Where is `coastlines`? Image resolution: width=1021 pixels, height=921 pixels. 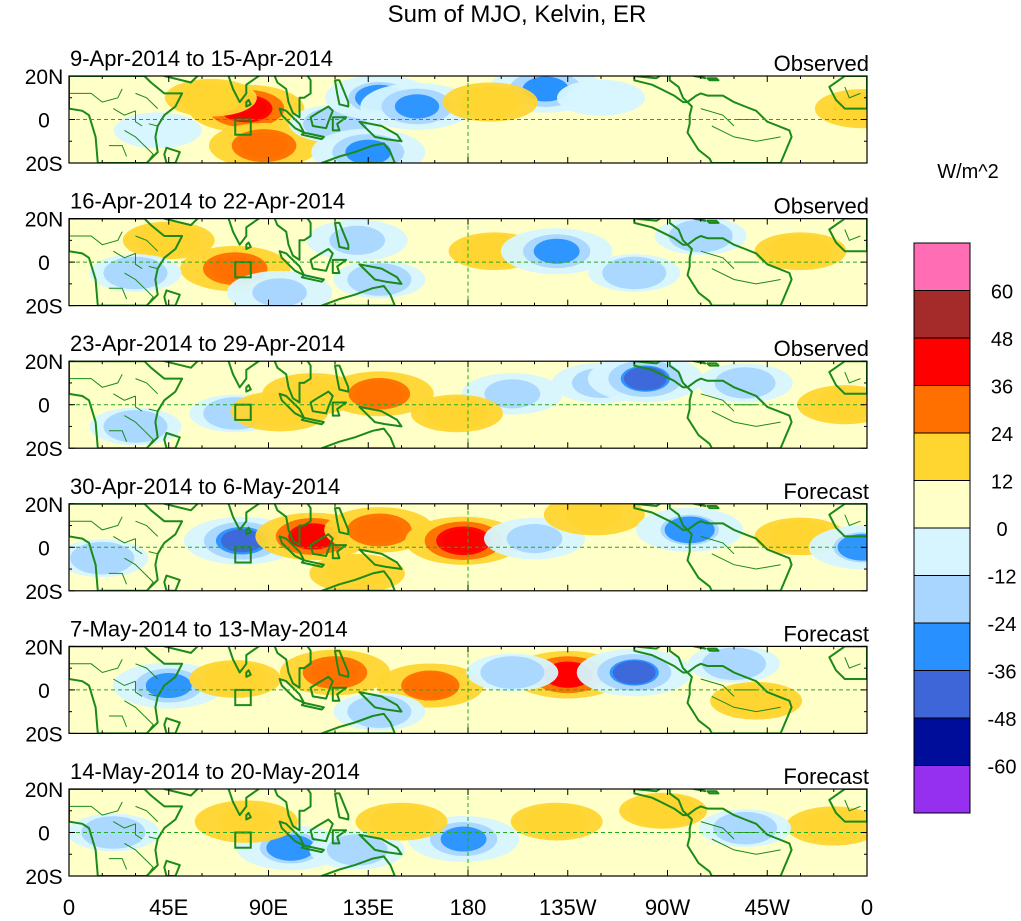 coastlines is located at coordinates (468, 405).